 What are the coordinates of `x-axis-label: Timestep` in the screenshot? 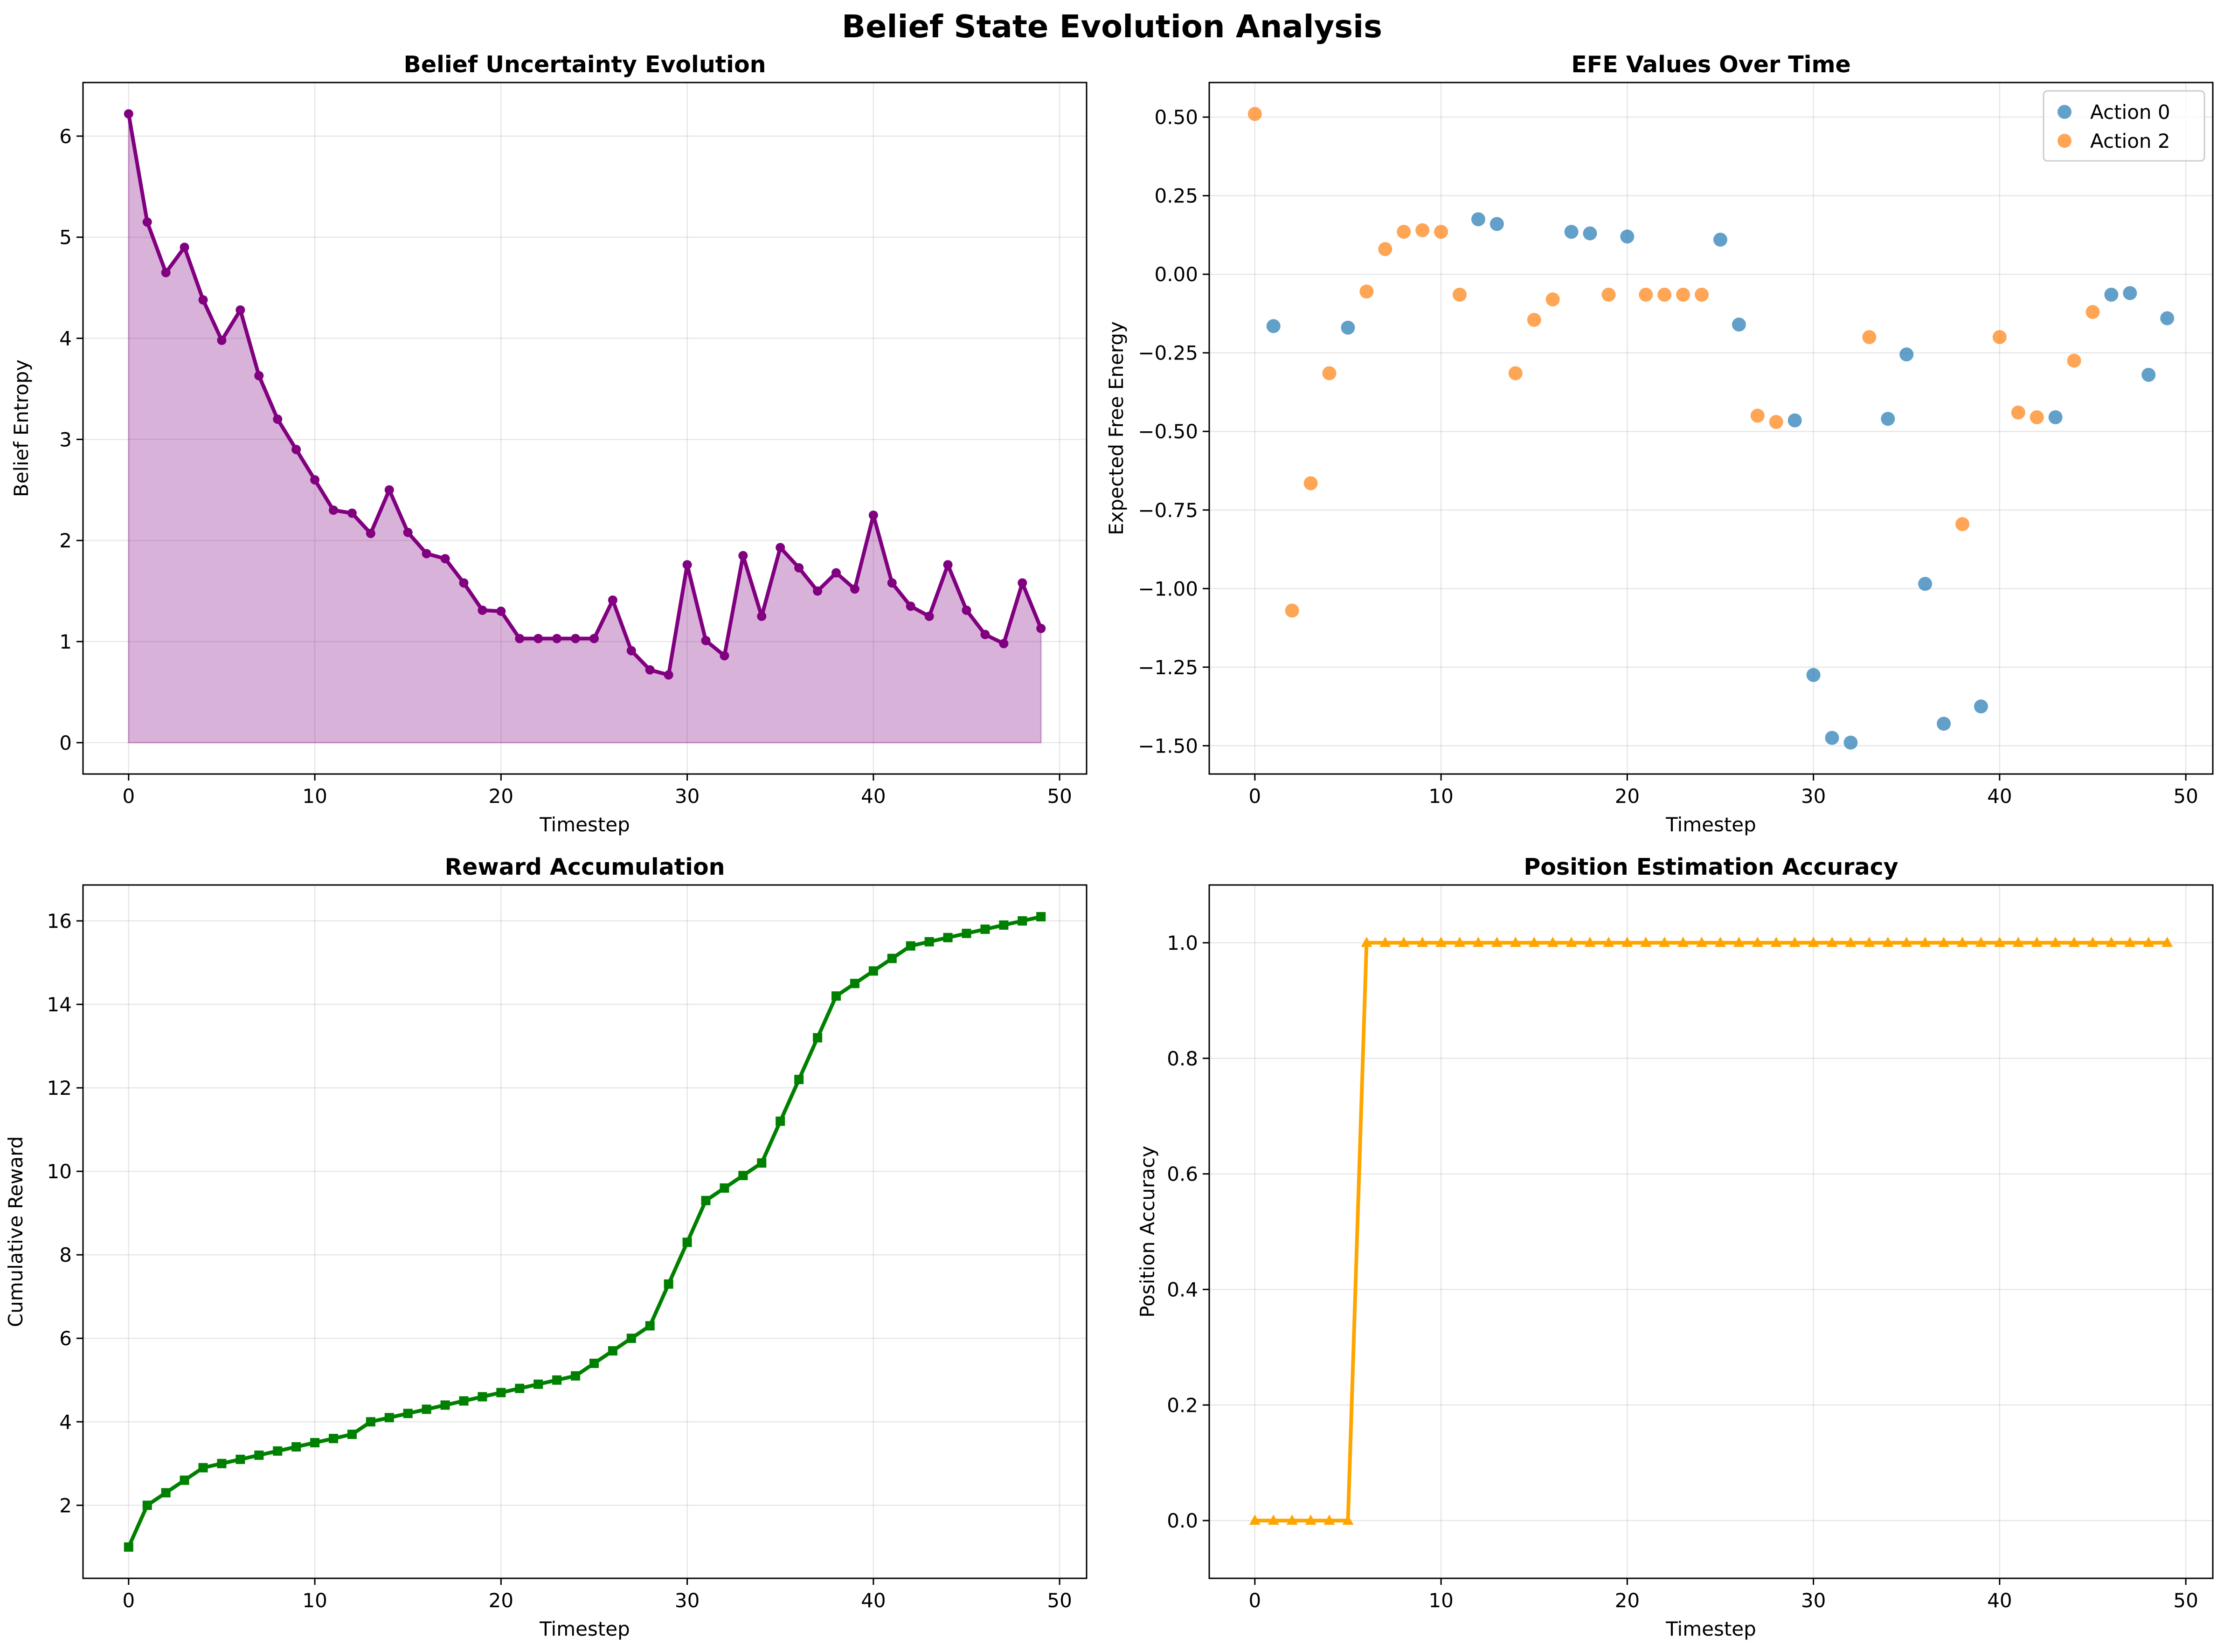 It's located at (1710, 1628).